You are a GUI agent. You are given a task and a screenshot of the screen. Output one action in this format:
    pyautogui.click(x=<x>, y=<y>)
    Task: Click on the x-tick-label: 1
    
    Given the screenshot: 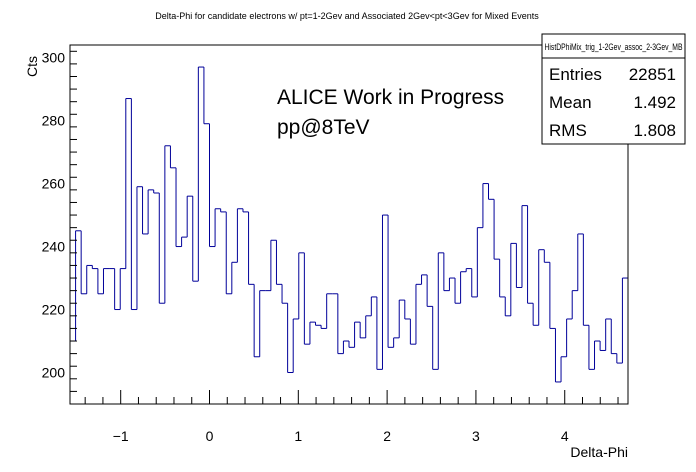 What is the action you would take?
    pyautogui.click(x=298, y=436)
    